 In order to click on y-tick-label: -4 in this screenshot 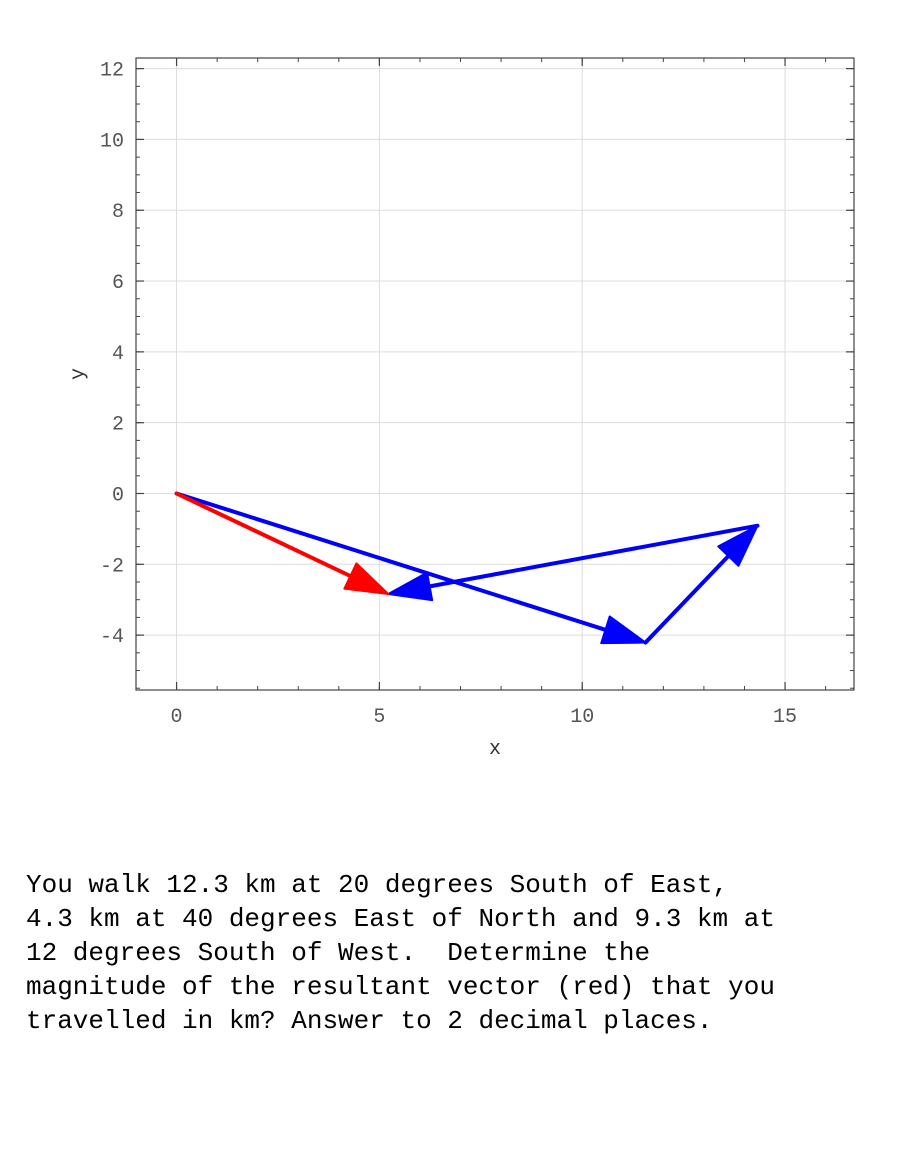, I will do `click(112, 637)`.